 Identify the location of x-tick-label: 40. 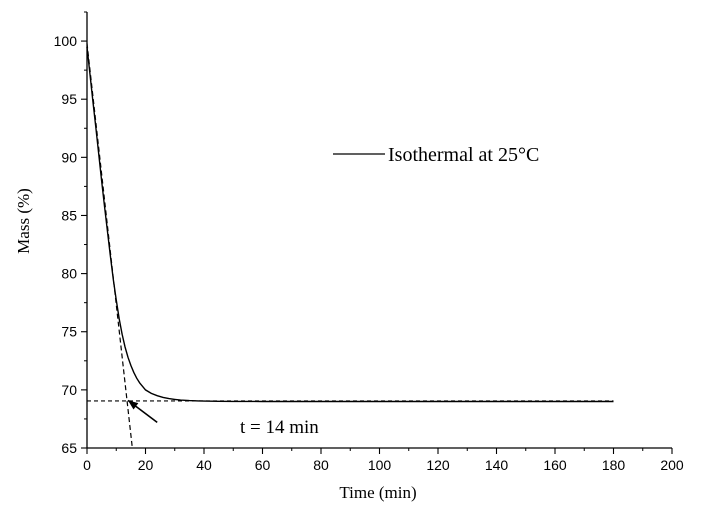
(204, 465).